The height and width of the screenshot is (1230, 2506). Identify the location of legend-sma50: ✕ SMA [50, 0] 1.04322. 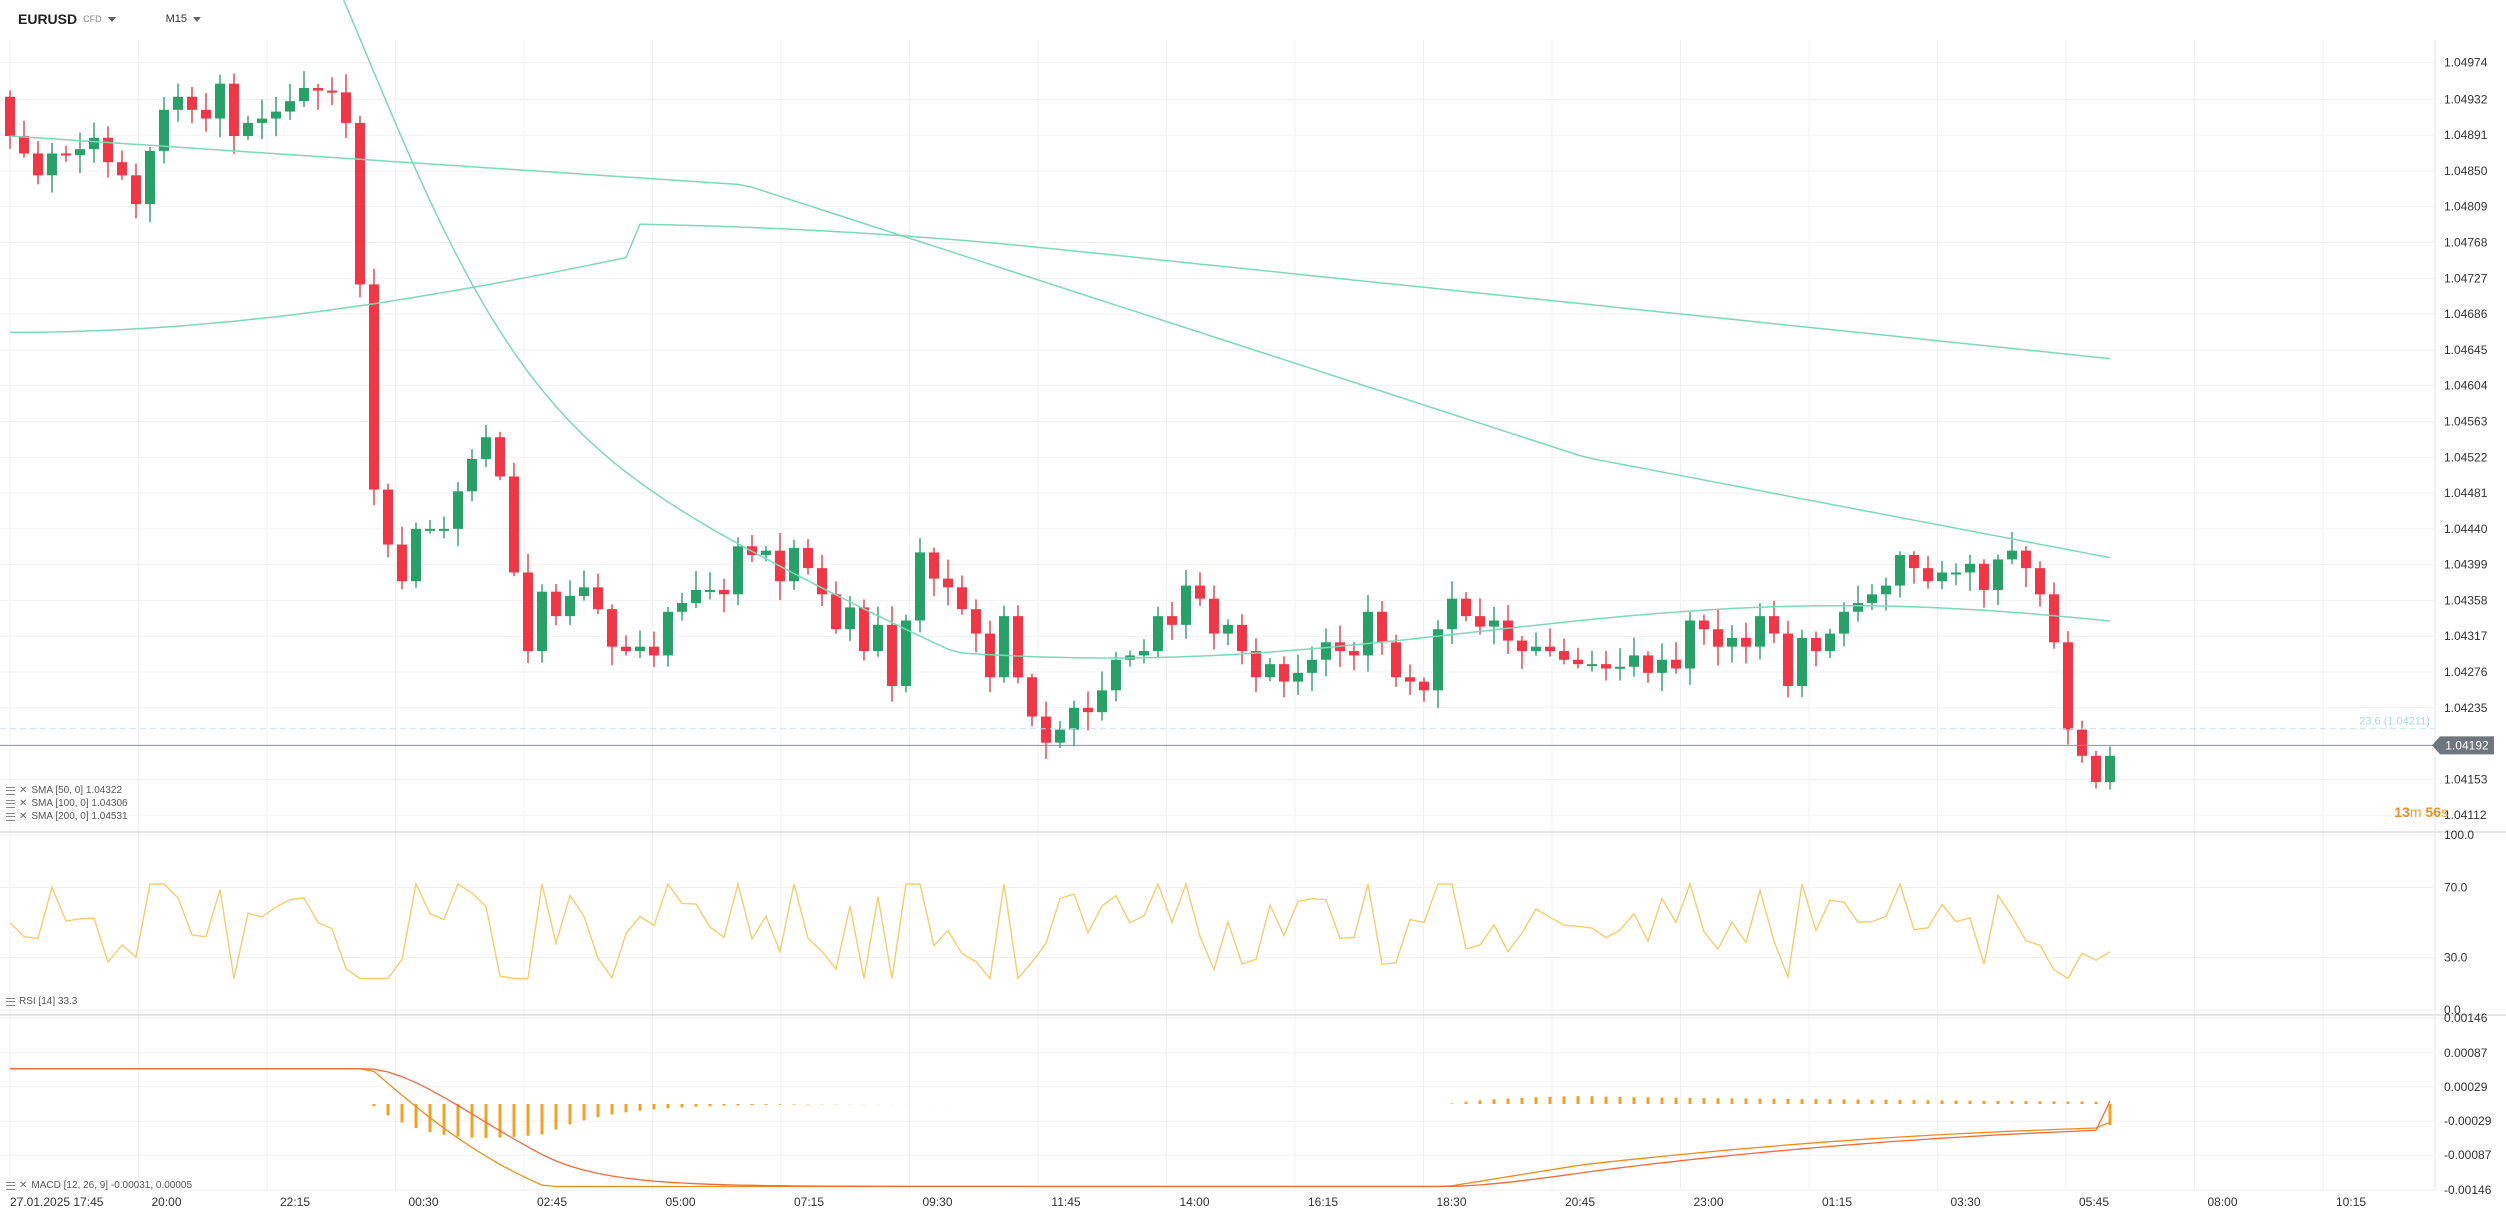
(64, 790).